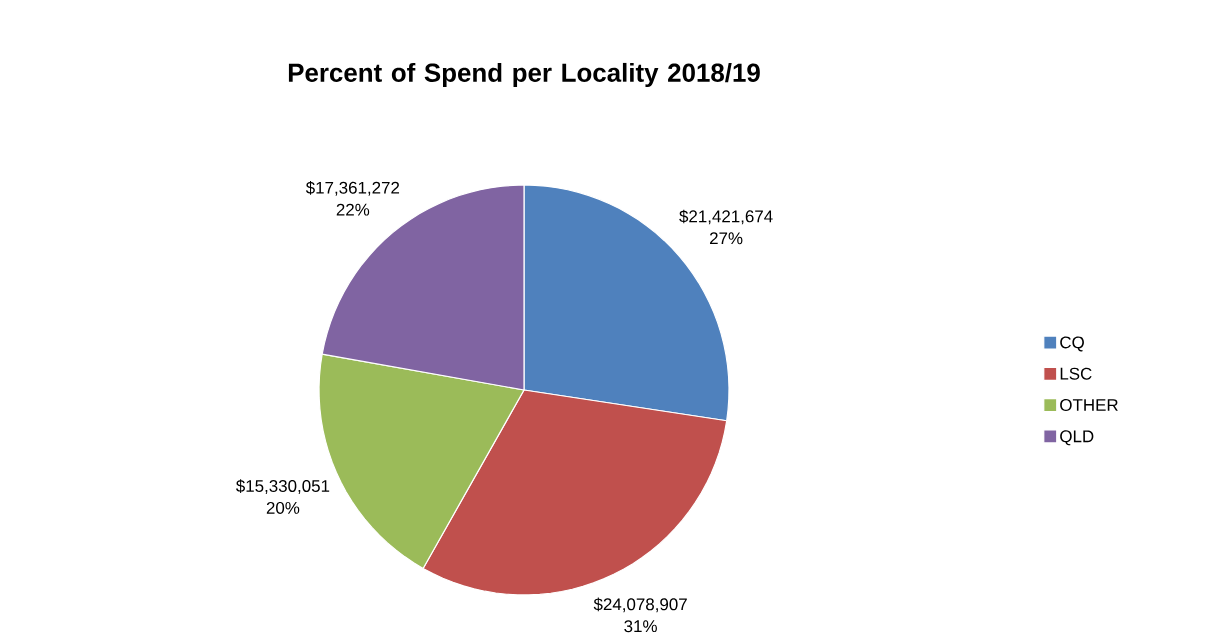 The width and height of the screenshot is (1208, 636). I want to click on legend-label: QLD, so click(1077, 438).